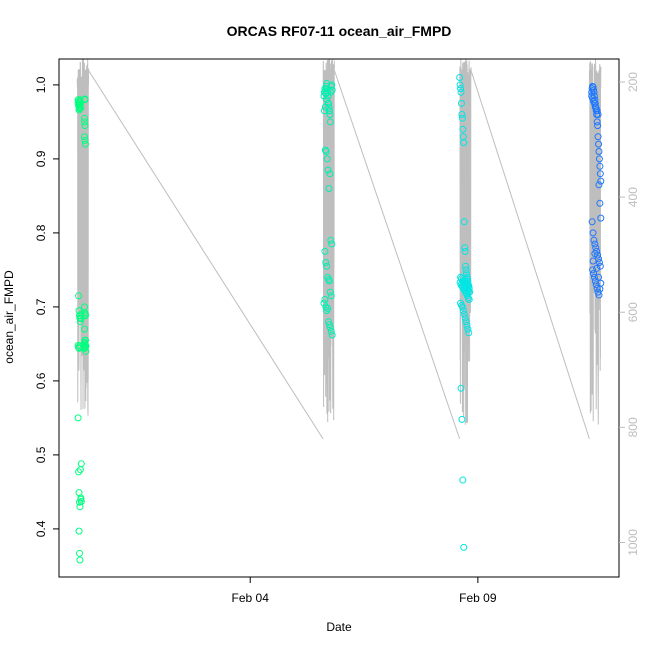 The width and height of the screenshot is (650, 650). I want to click on y-tick-label: 1.0, so click(41, 84).